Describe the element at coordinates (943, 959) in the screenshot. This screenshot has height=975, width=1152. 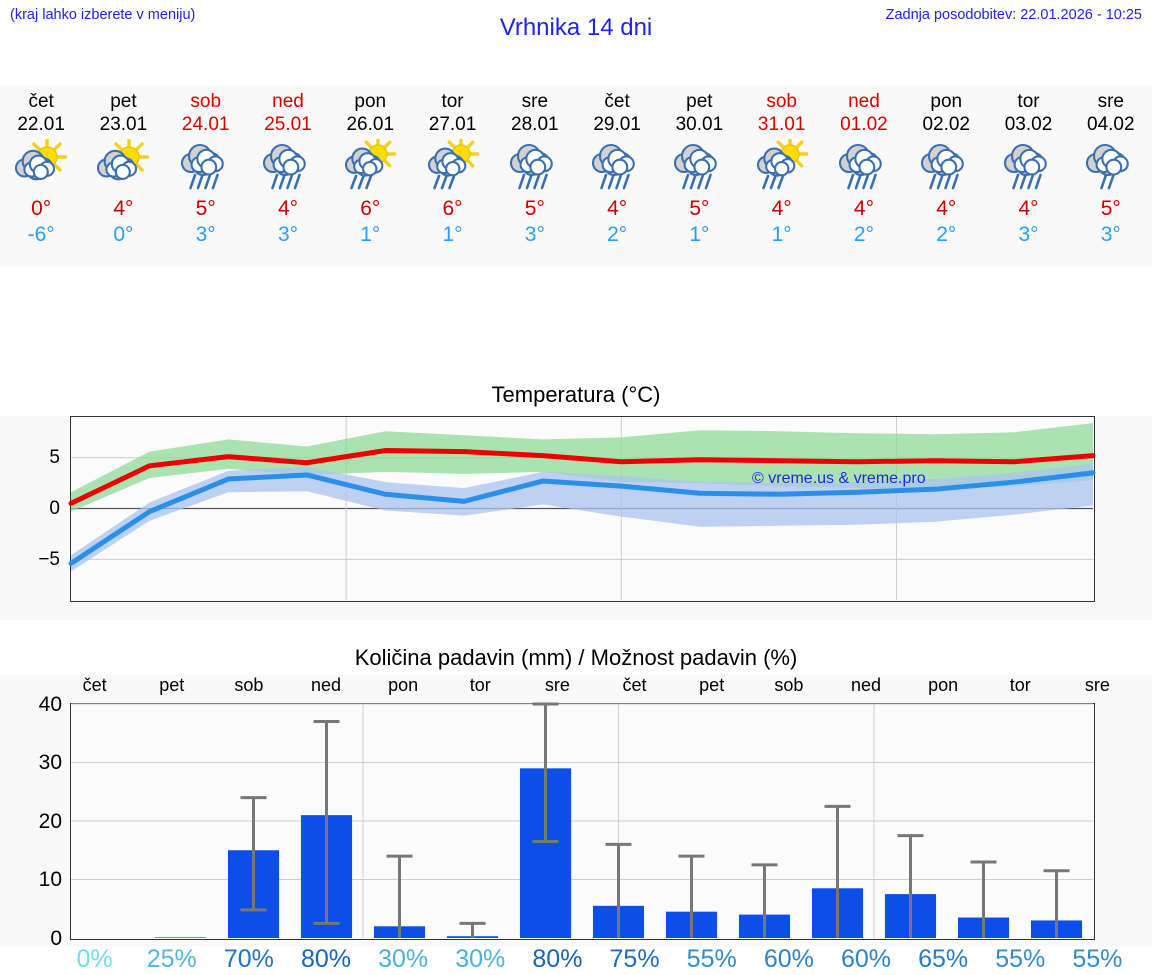
I see `precipitation-probability-label: 65%` at that location.